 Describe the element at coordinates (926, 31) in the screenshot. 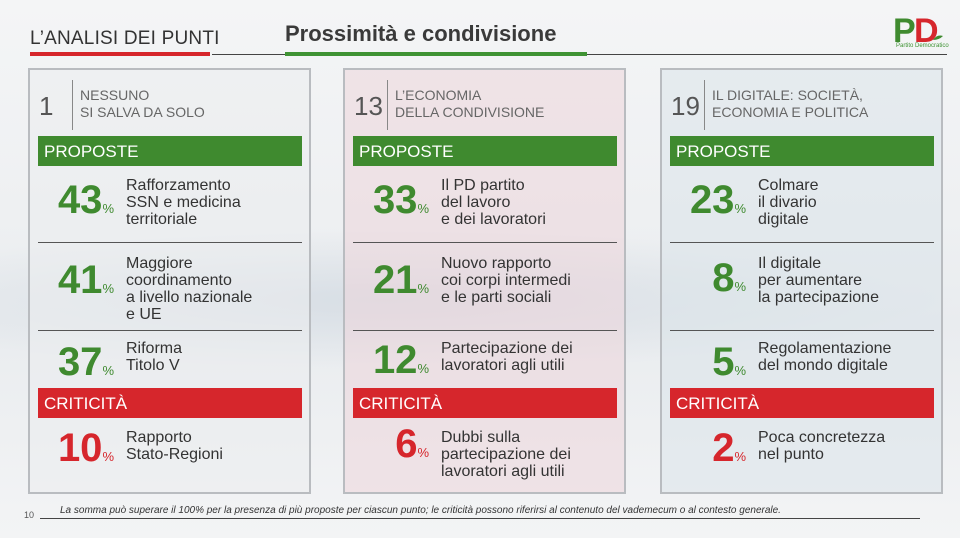

I see `logo-letter-d: D` at that location.